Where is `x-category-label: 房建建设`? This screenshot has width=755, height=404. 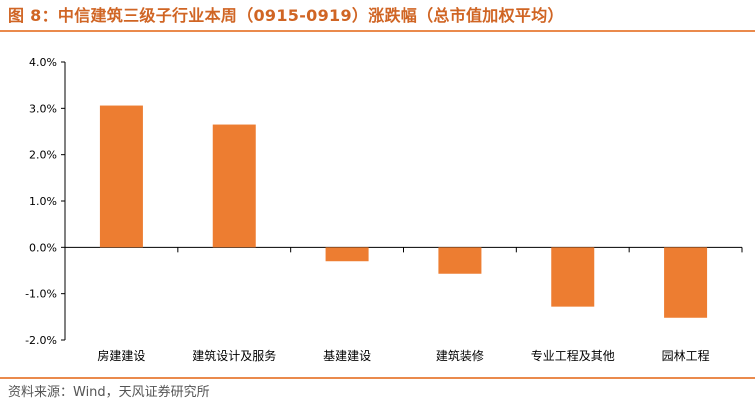
x-category-label: 房建建设 is located at coordinates (121, 355).